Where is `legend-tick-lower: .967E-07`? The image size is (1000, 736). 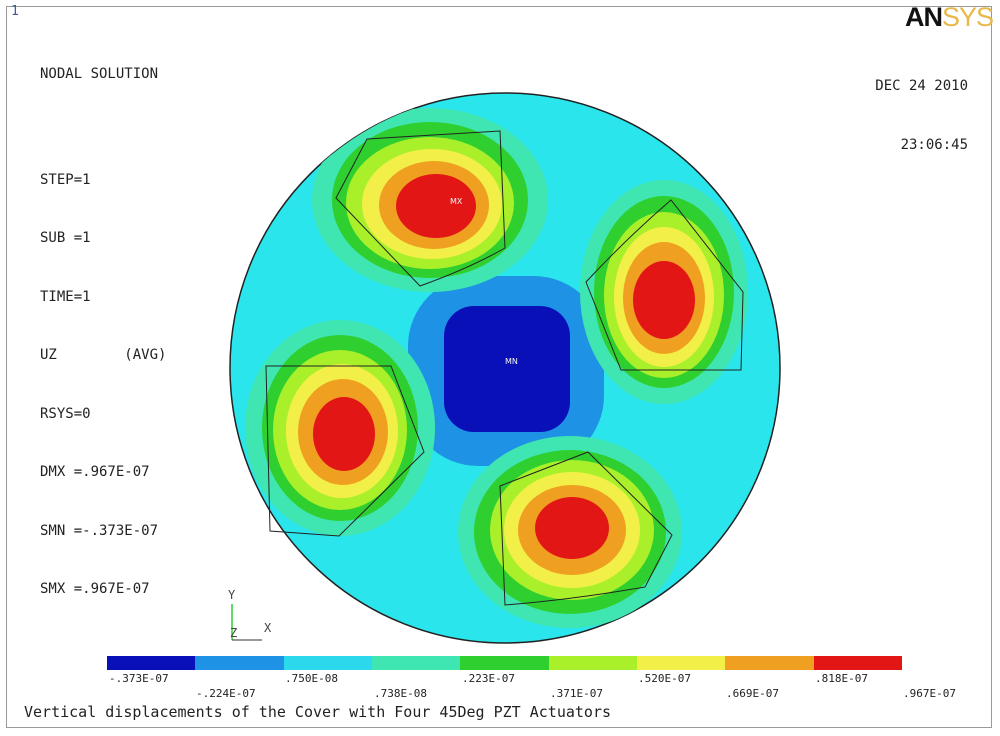 legend-tick-lower: .967E-07 is located at coordinates (929, 693).